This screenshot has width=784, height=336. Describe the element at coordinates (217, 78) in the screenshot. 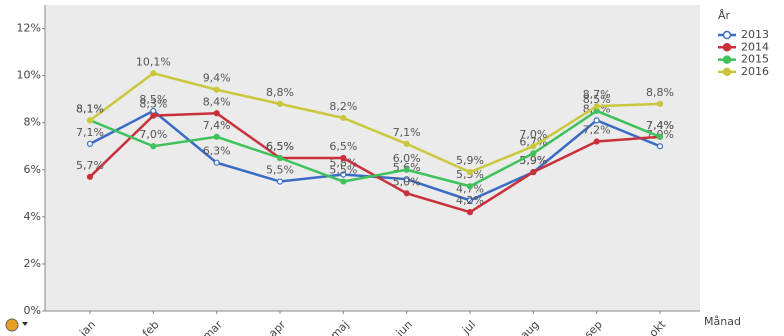

I see `data-label: 9,4%` at that location.